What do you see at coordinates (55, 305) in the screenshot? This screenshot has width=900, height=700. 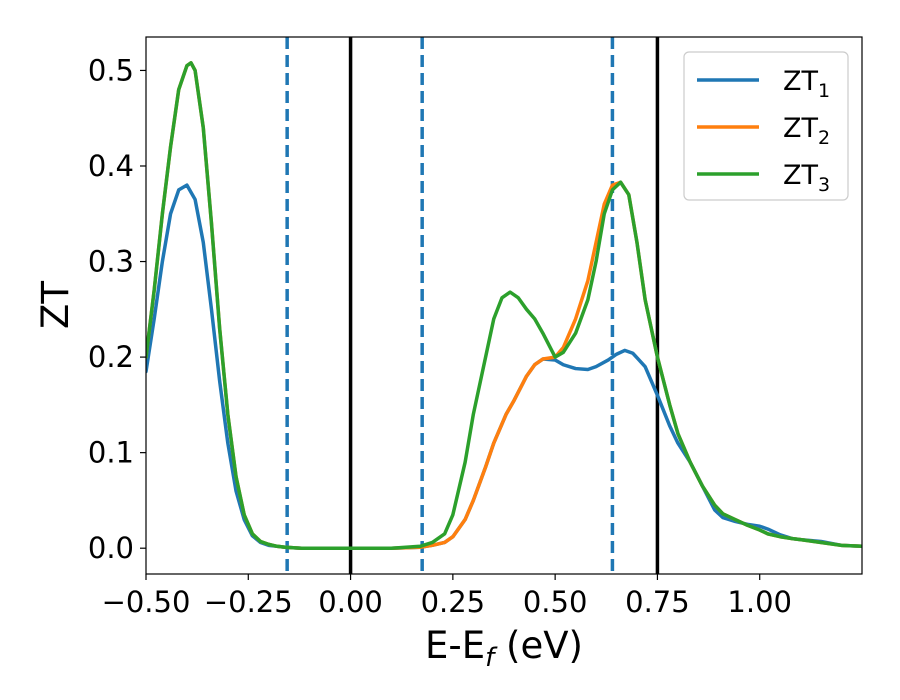 I see `y-axis-label: ZT` at bounding box center [55, 305].